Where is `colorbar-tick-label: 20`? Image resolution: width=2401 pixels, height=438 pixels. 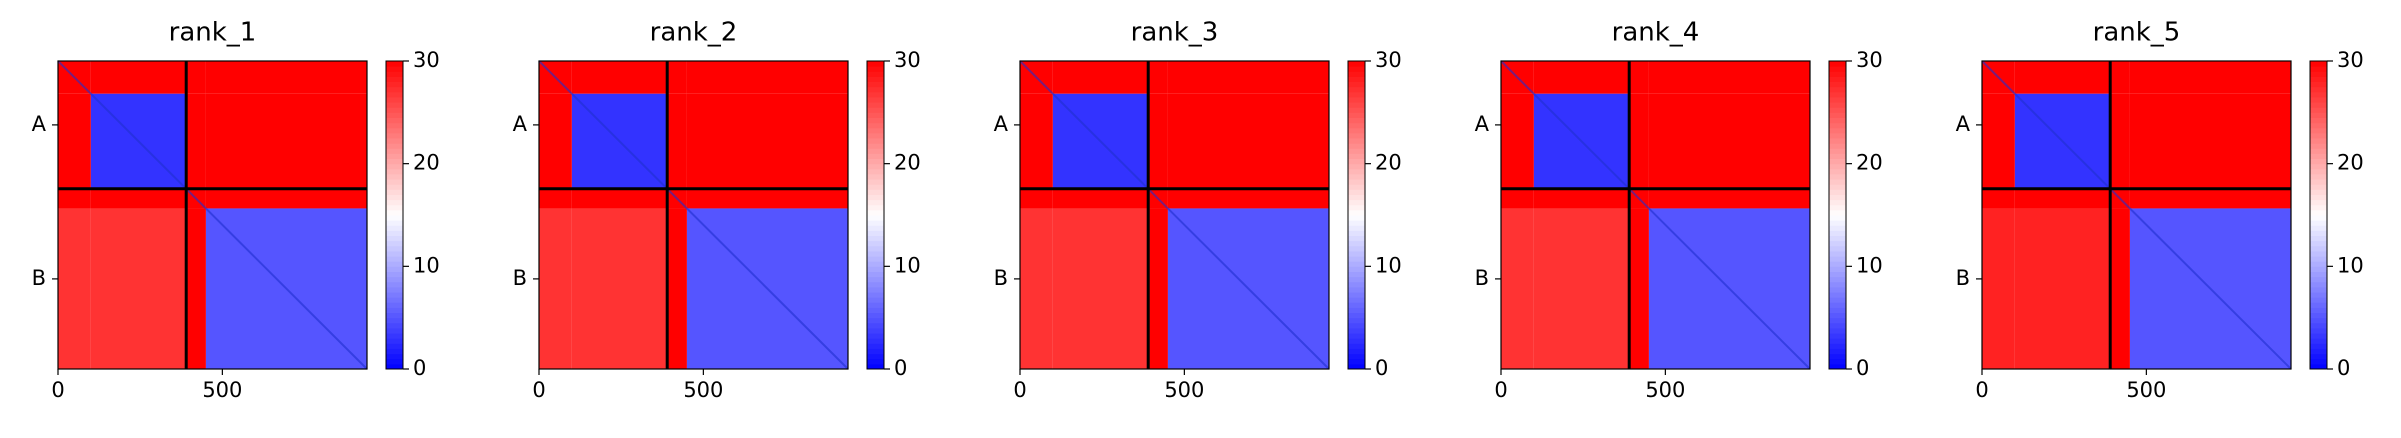 colorbar-tick-label: 20 is located at coordinates (1388, 163).